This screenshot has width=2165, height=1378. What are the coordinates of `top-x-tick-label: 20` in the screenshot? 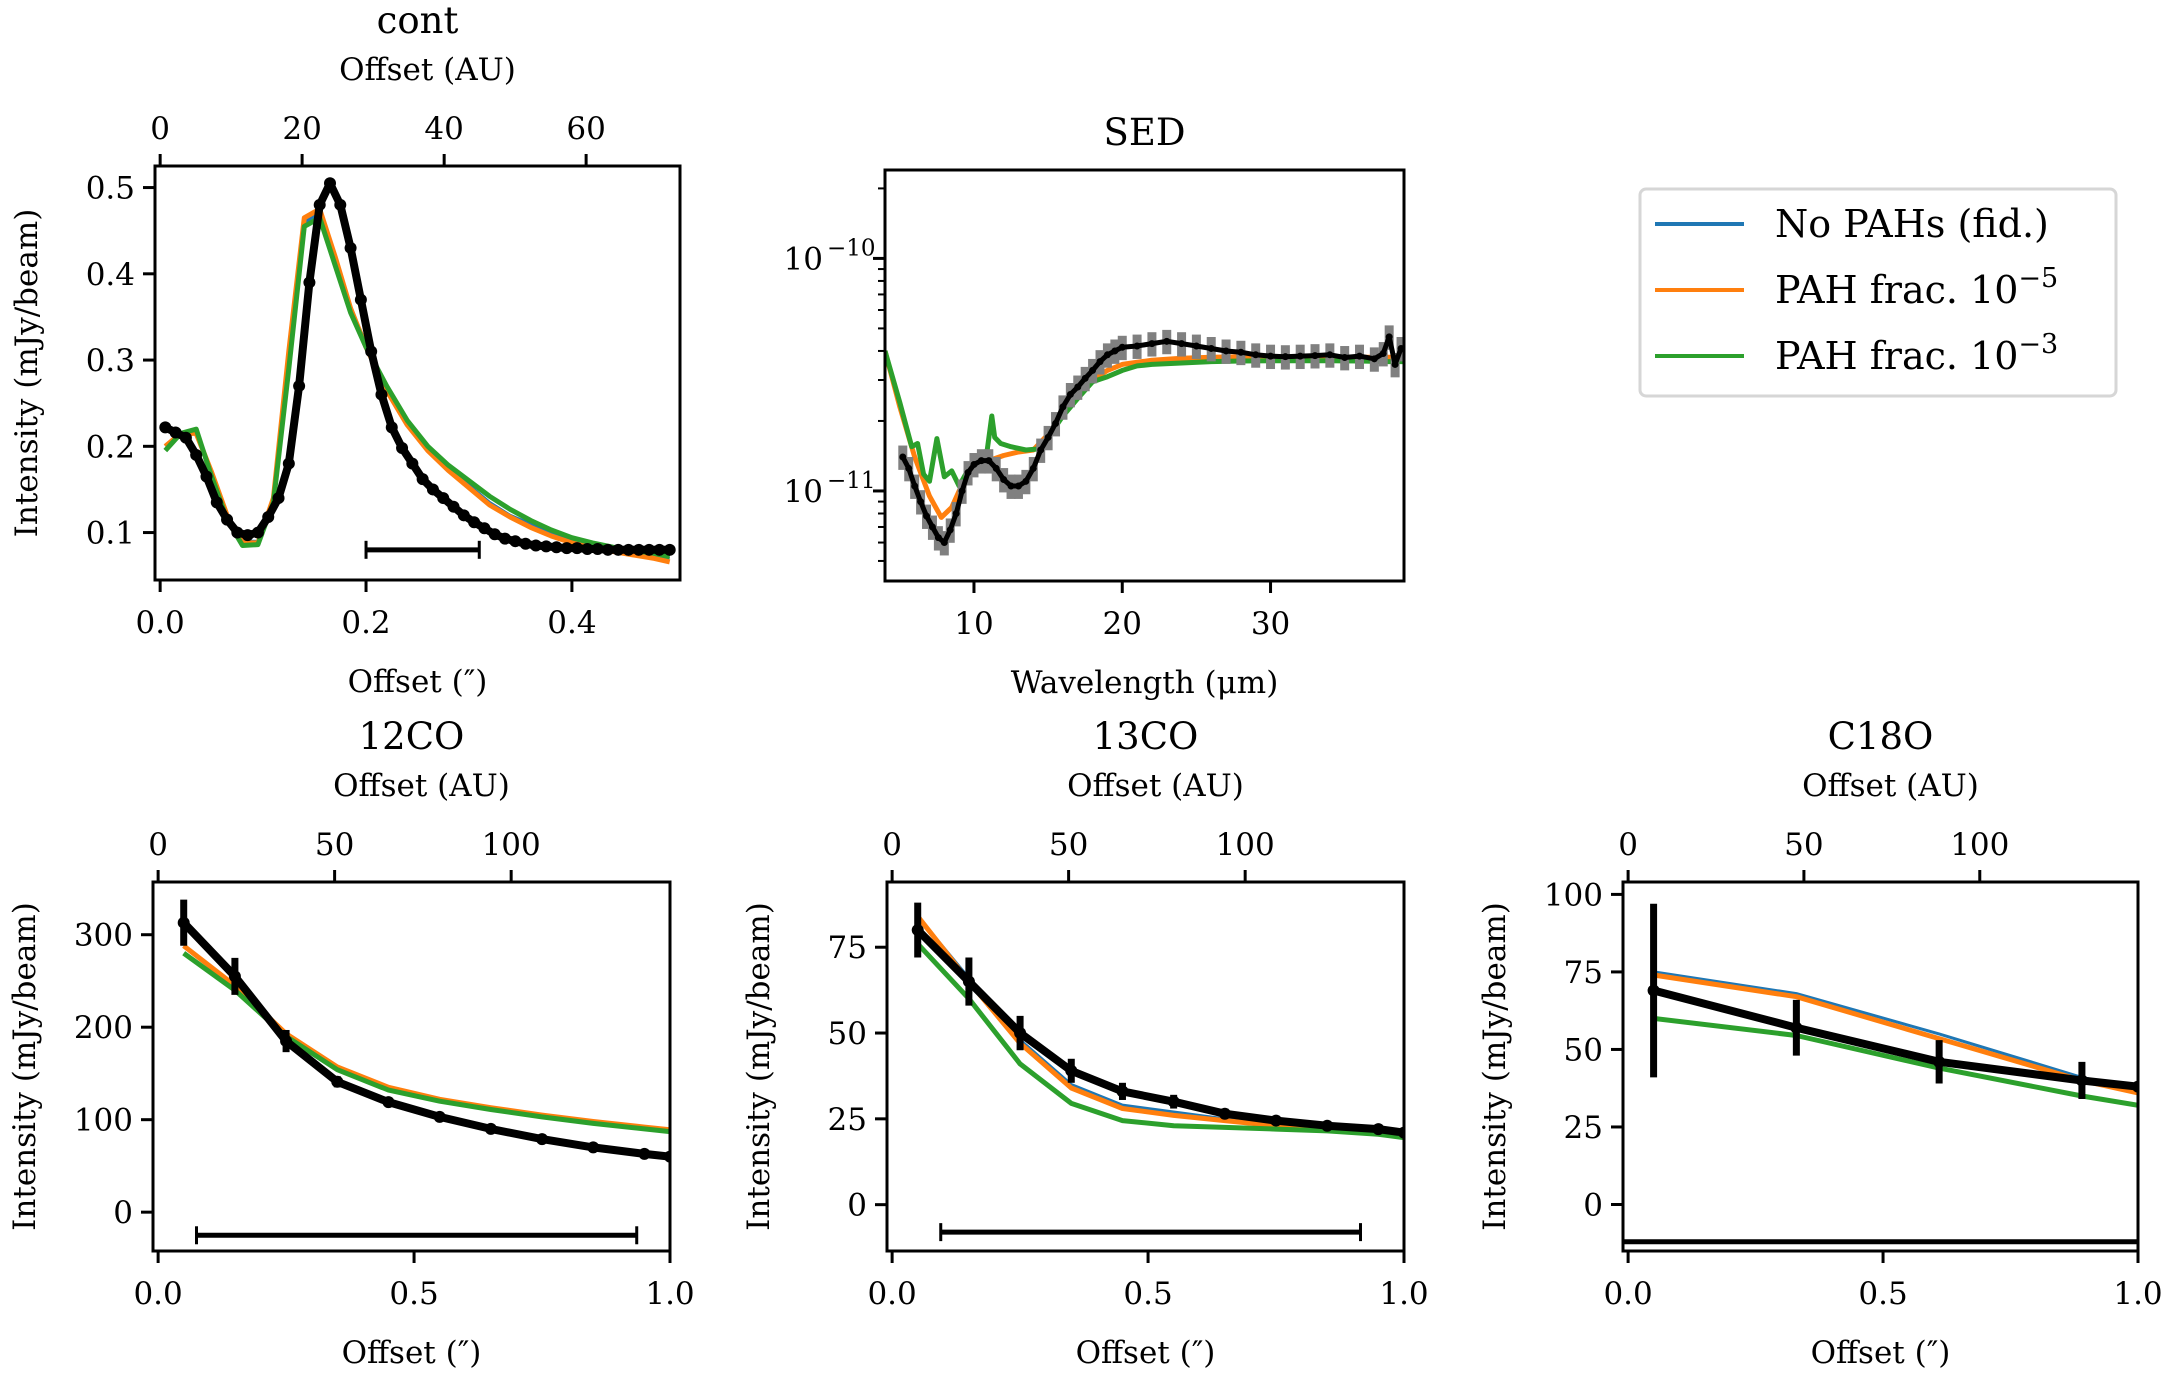 It's located at (301, 129).